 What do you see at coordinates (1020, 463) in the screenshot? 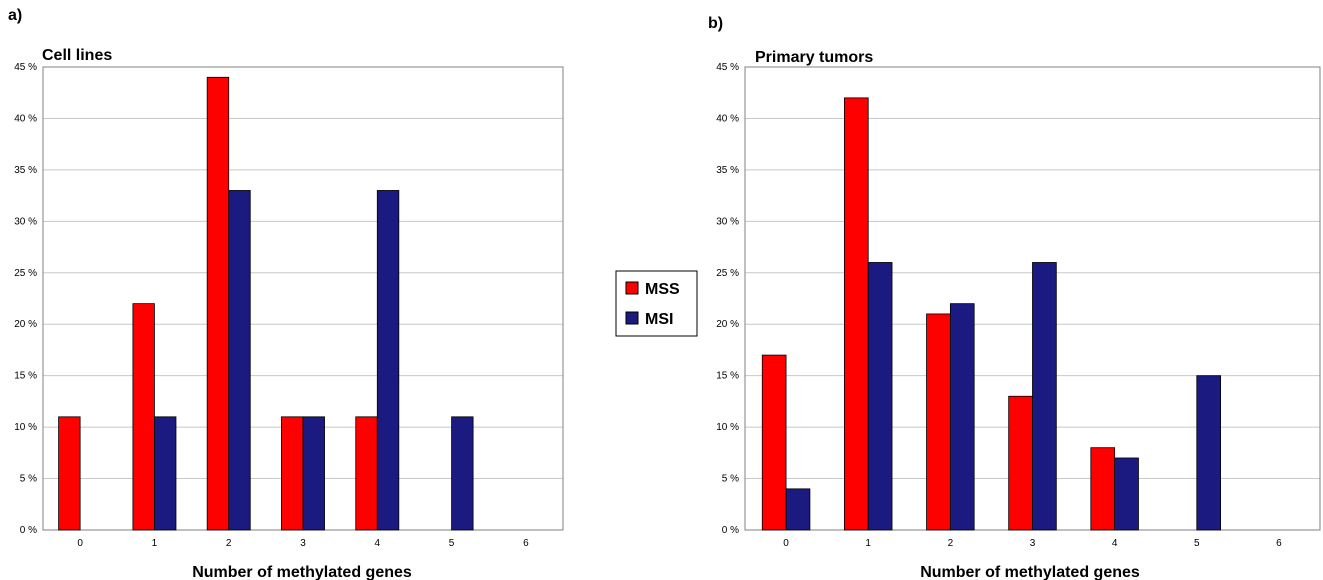
I see `bar-mss-3-b` at bounding box center [1020, 463].